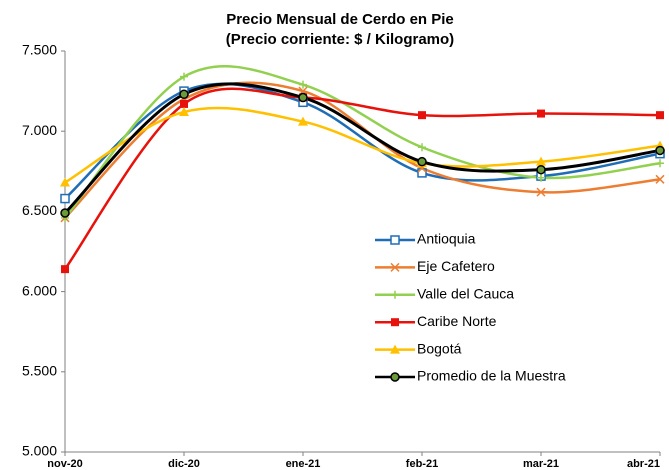  What do you see at coordinates (491, 376) in the screenshot?
I see `legend-label: Promedio de la Muestra` at bounding box center [491, 376].